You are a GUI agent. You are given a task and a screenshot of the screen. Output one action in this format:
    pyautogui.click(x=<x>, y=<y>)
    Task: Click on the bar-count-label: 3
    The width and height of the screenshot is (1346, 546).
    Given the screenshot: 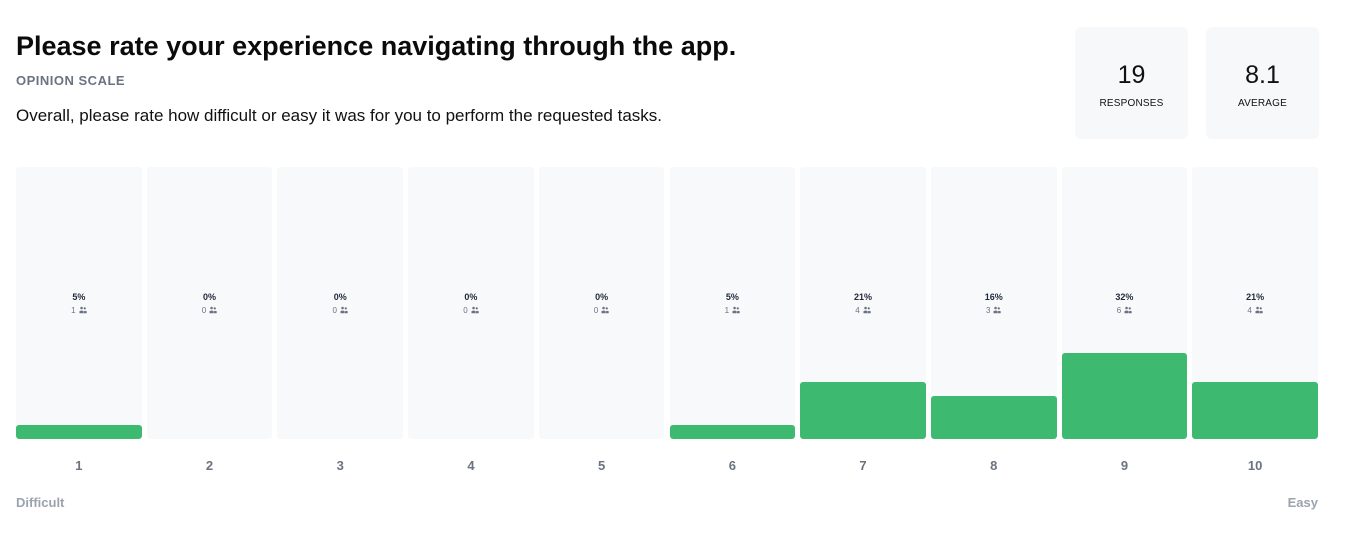 What is the action you would take?
    pyautogui.click(x=994, y=310)
    